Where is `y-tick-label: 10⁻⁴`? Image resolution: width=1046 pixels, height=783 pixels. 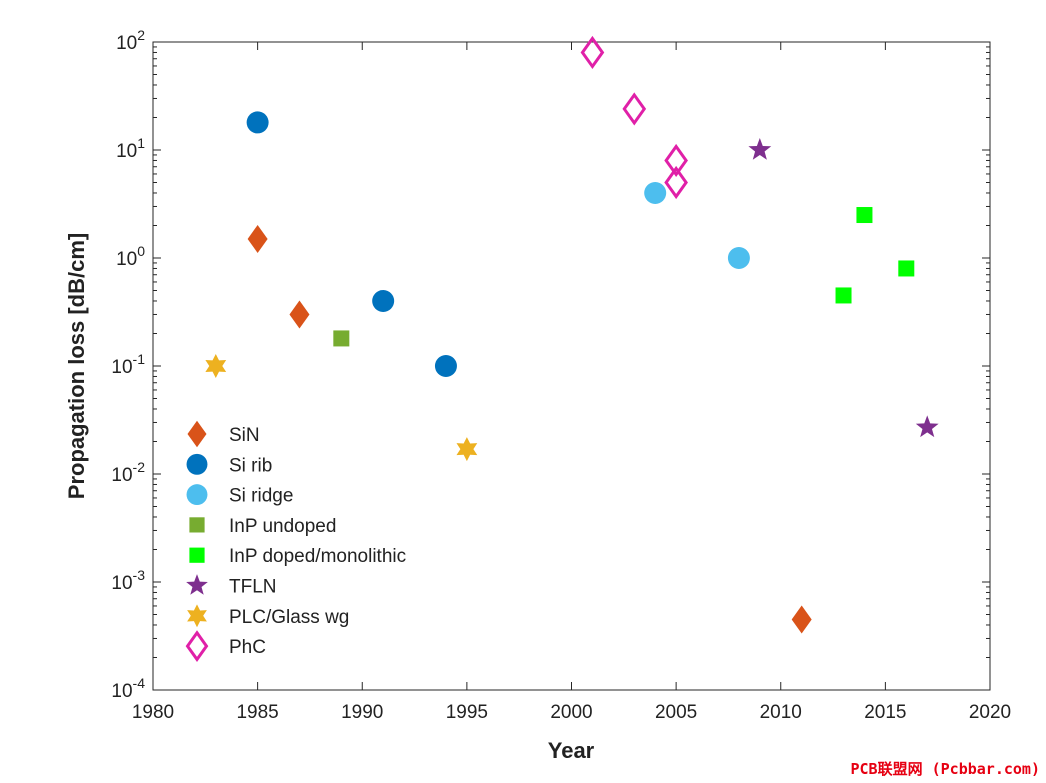
y-tick-label: 10⁻⁴ is located at coordinates (128, 688).